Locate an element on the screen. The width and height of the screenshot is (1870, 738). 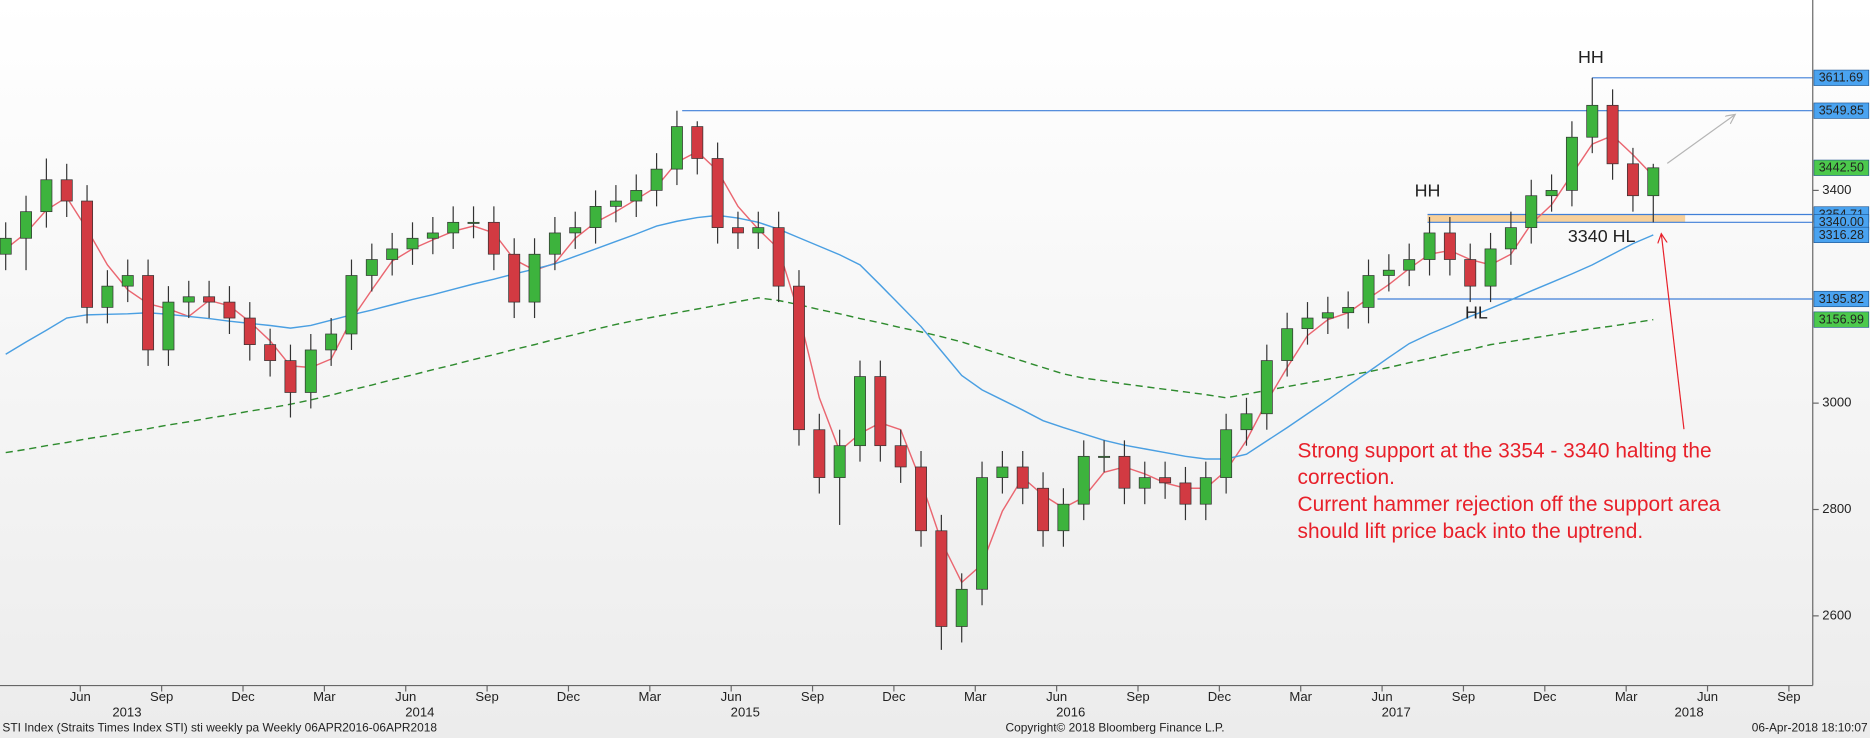
price-tag-label: 3316.28 is located at coordinates (1841, 235).